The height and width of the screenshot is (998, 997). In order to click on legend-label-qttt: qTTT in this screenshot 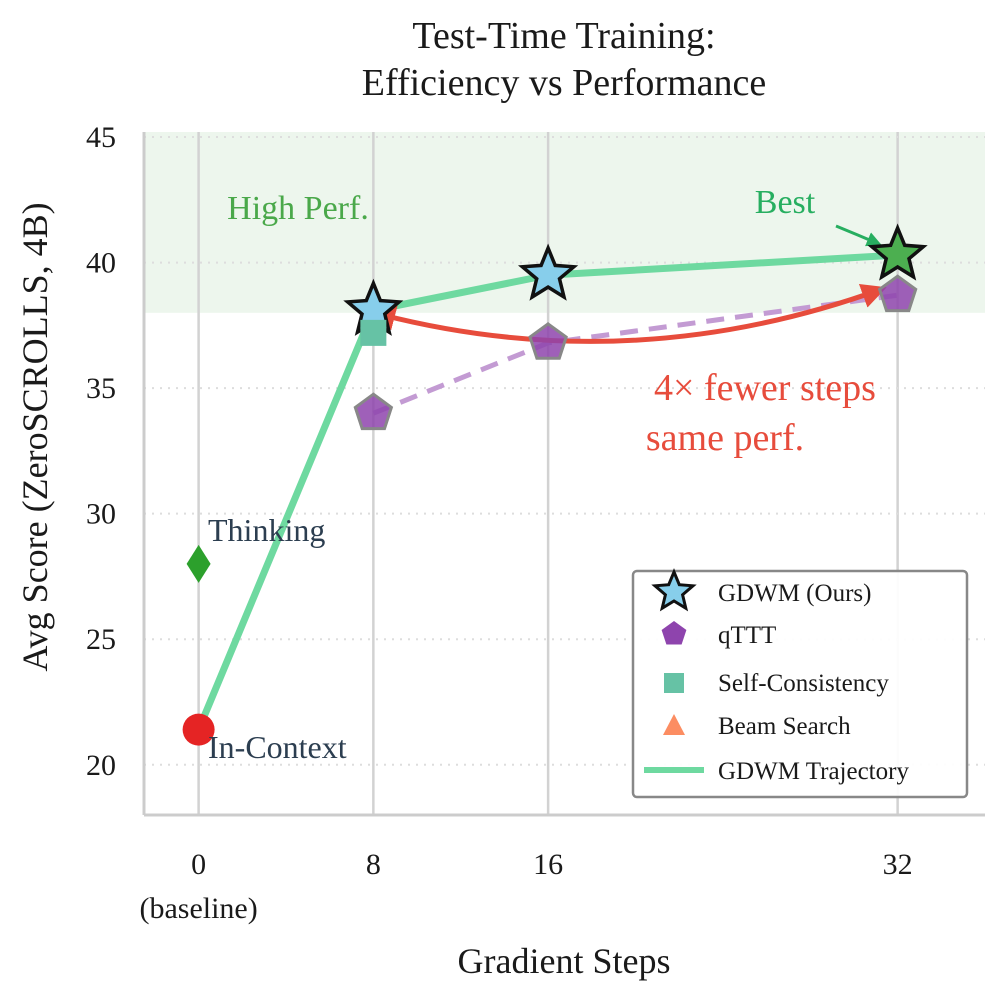, I will do `click(747, 635)`.